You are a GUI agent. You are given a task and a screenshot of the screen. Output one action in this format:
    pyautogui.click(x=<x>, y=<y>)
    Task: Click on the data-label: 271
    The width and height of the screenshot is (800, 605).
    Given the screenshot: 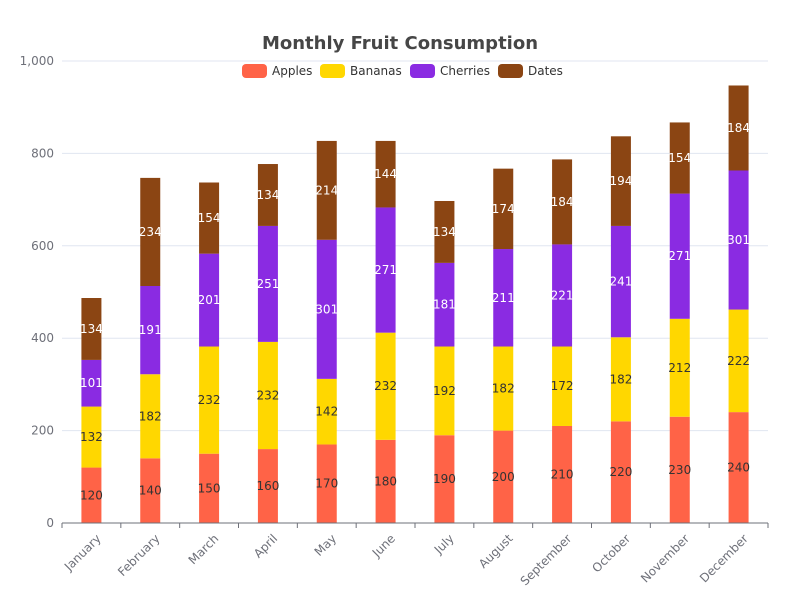 What is the action you would take?
    pyautogui.click(x=679, y=256)
    